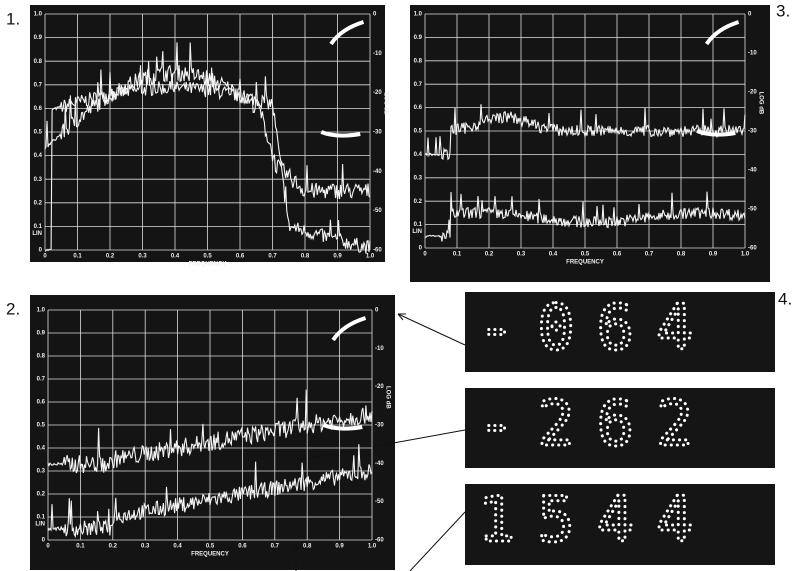 The height and width of the screenshot is (571, 797). I want to click on dot-matrix-reading: 1544, so click(596, 519).